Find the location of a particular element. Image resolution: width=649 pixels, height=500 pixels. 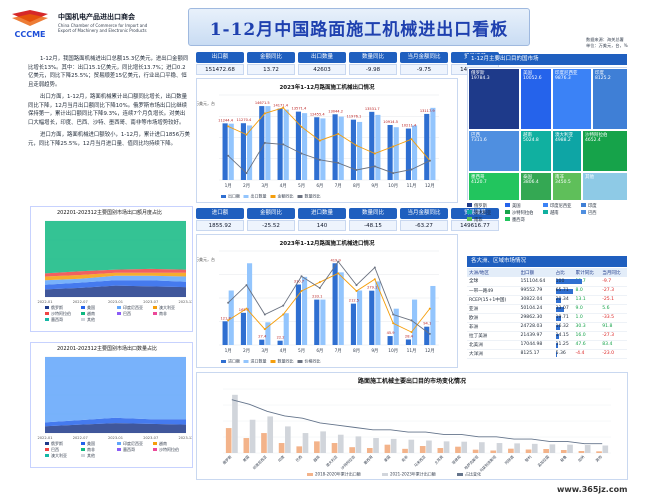

kpi-card: 当月金额同比 -9.75 is located at coordinates (424, 63).